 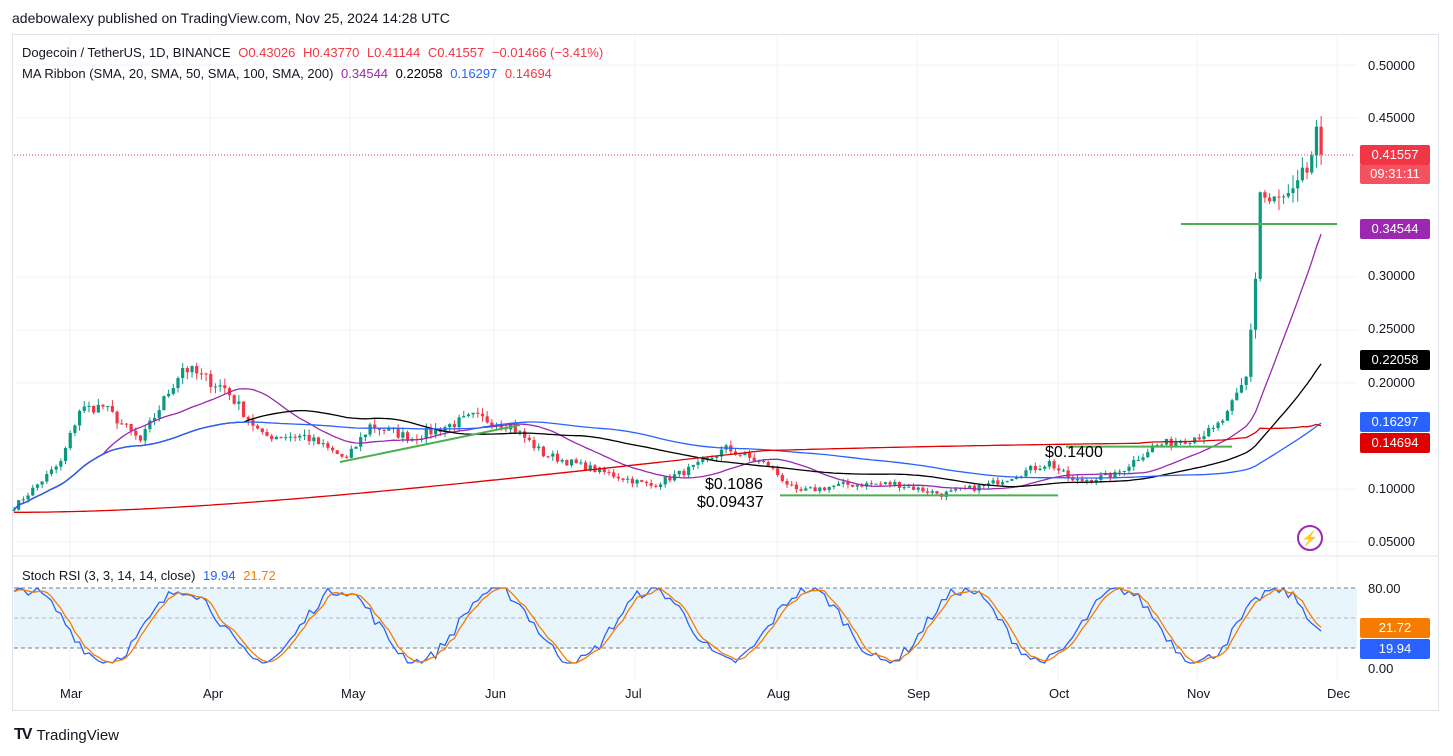 I want to click on time-tick: Jun, so click(x=495, y=693).